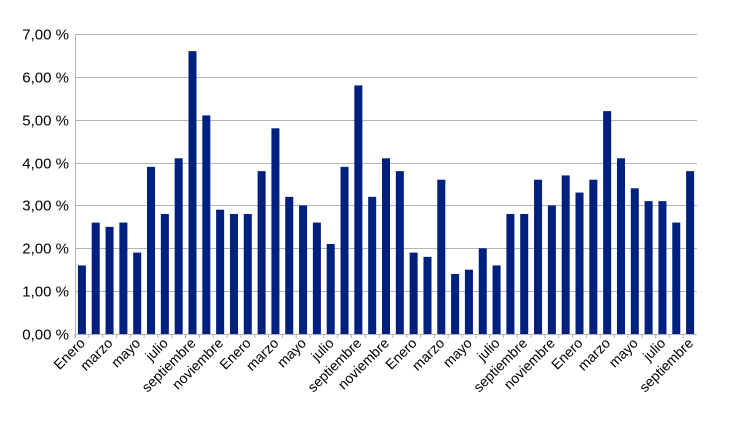 The image size is (750, 422). Describe the element at coordinates (45, 78) in the screenshot. I see `y-tick-label: 6,00 %` at that location.